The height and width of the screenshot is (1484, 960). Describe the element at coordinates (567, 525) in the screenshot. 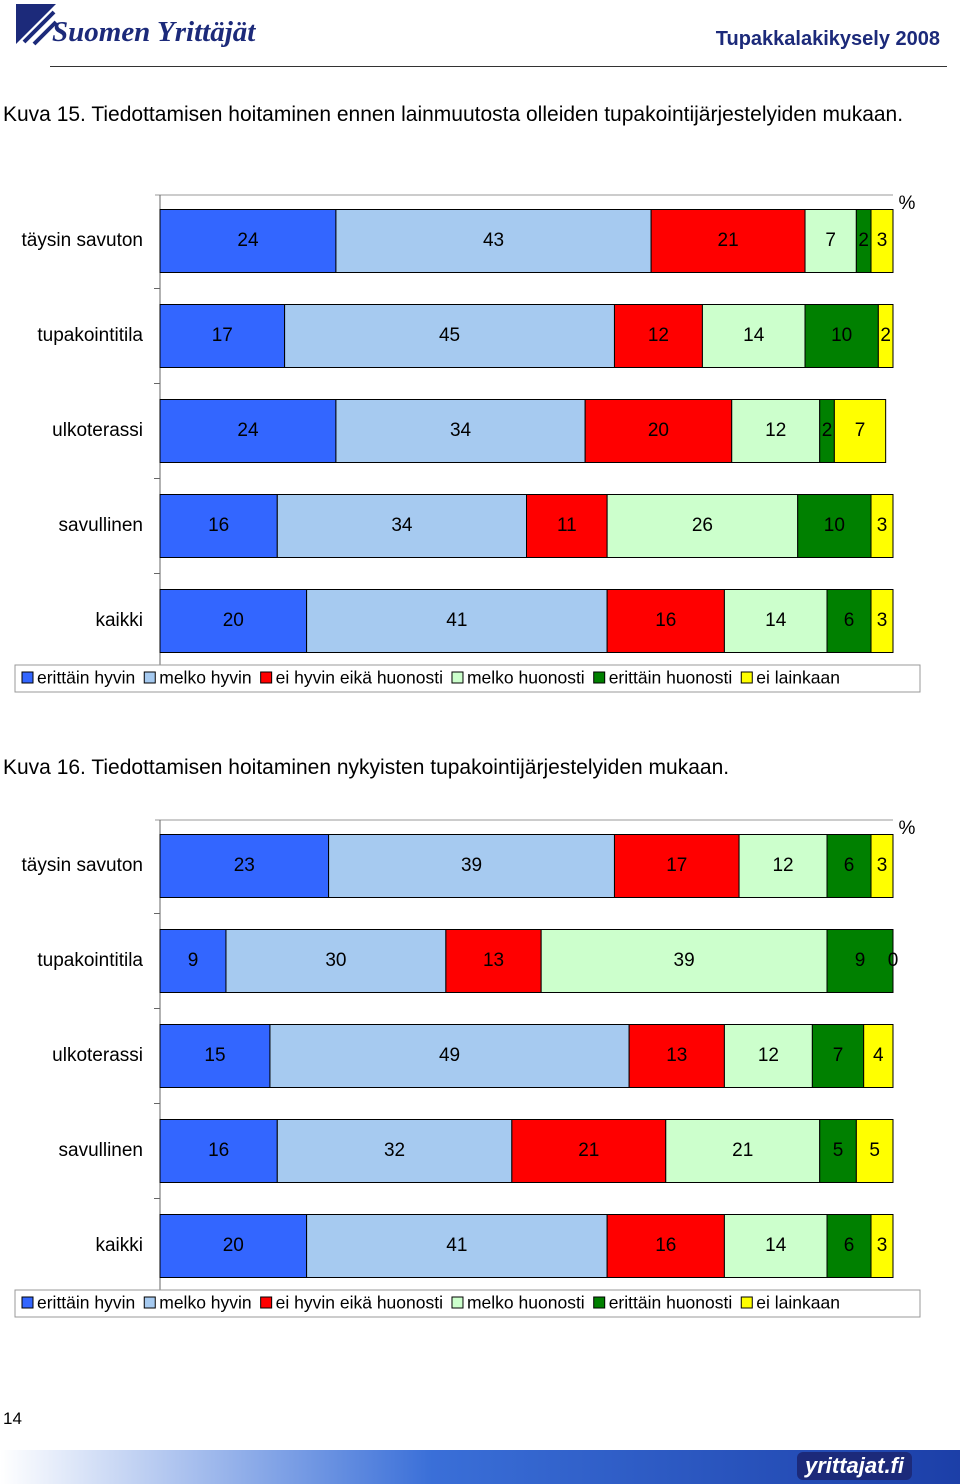

I see `value-label: 11` at that location.